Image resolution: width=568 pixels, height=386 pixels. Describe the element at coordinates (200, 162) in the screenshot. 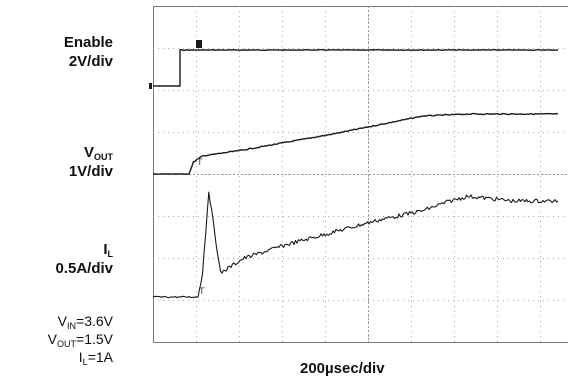

I see `ground-marker-vout: T` at that location.